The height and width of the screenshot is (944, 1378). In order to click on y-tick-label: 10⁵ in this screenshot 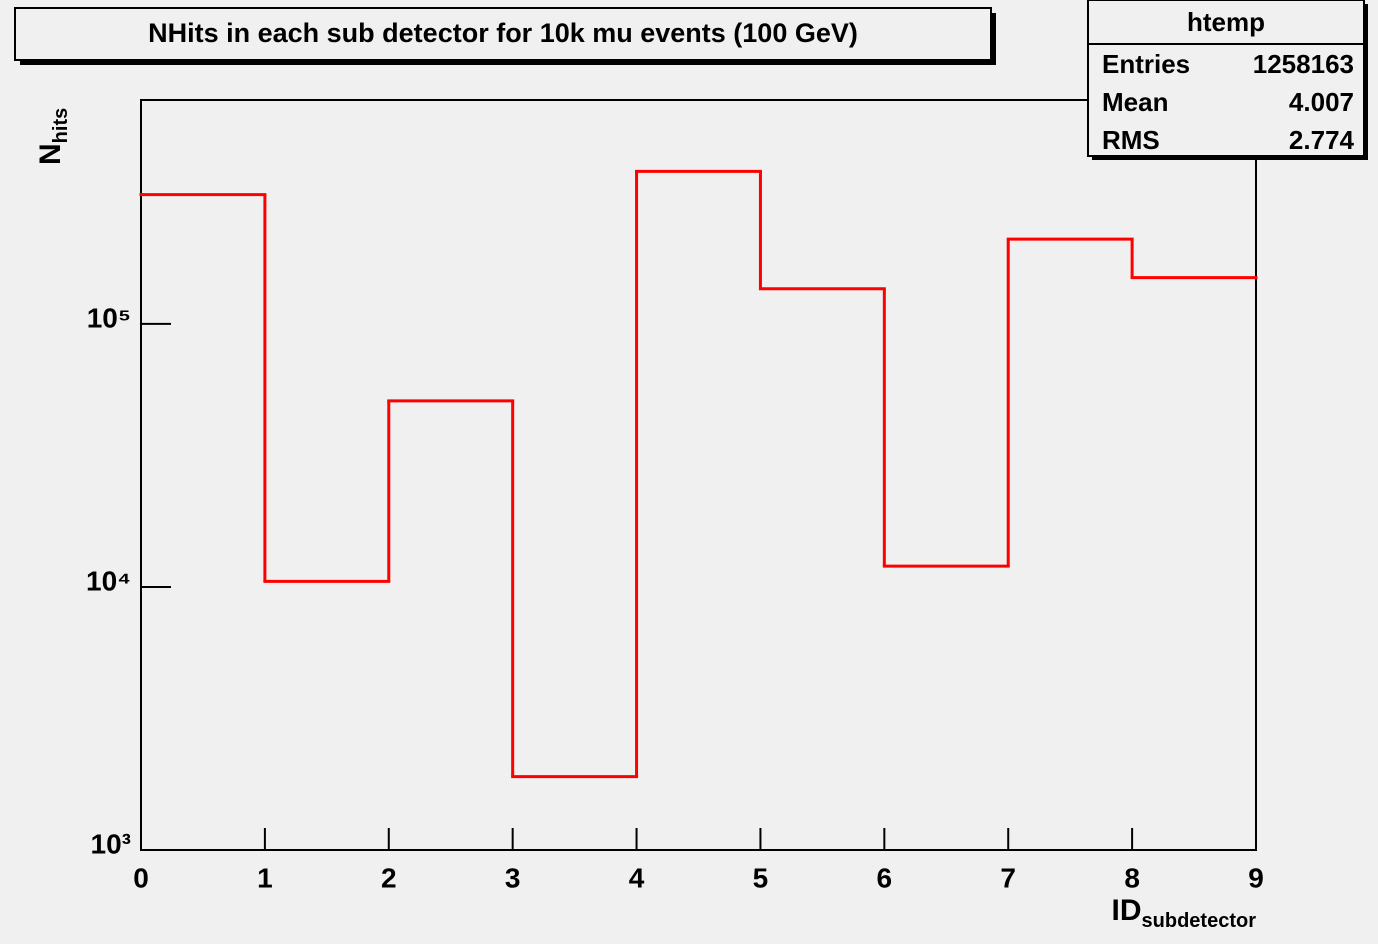, I will do `click(109, 317)`.